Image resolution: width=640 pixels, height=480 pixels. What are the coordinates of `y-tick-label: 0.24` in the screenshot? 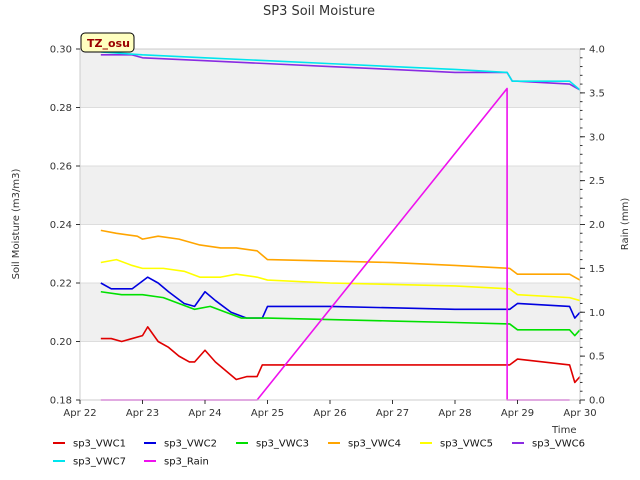 It's located at (61, 225).